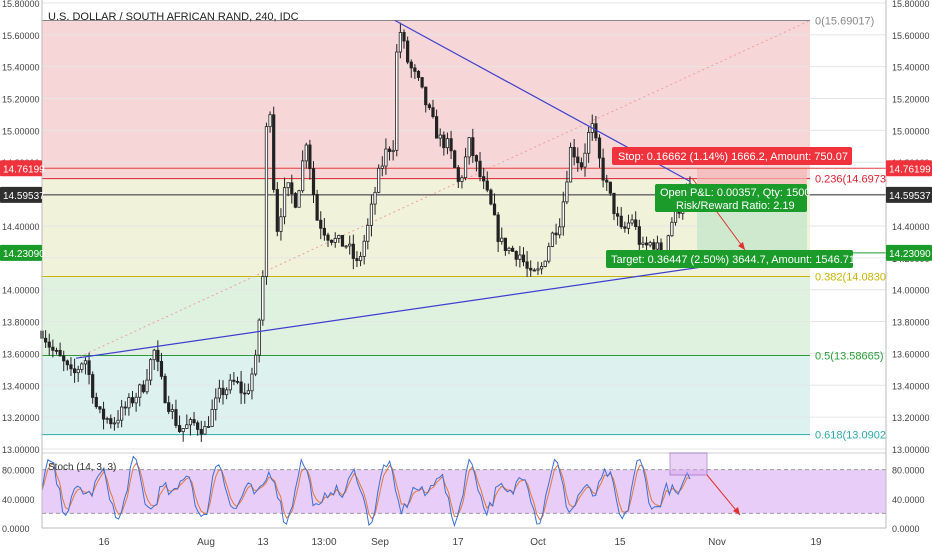  What do you see at coordinates (21, 291) in the screenshot?
I see `left-price-tick: 14.00000` at bounding box center [21, 291].